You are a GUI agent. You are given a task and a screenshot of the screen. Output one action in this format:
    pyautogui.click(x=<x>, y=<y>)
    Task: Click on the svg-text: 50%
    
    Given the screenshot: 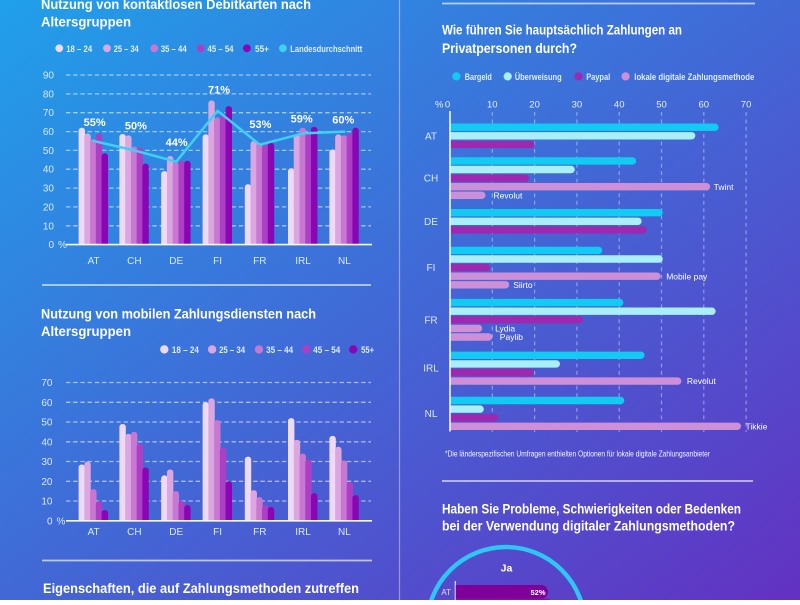 What is the action you would take?
    pyautogui.click(x=136, y=127)
    